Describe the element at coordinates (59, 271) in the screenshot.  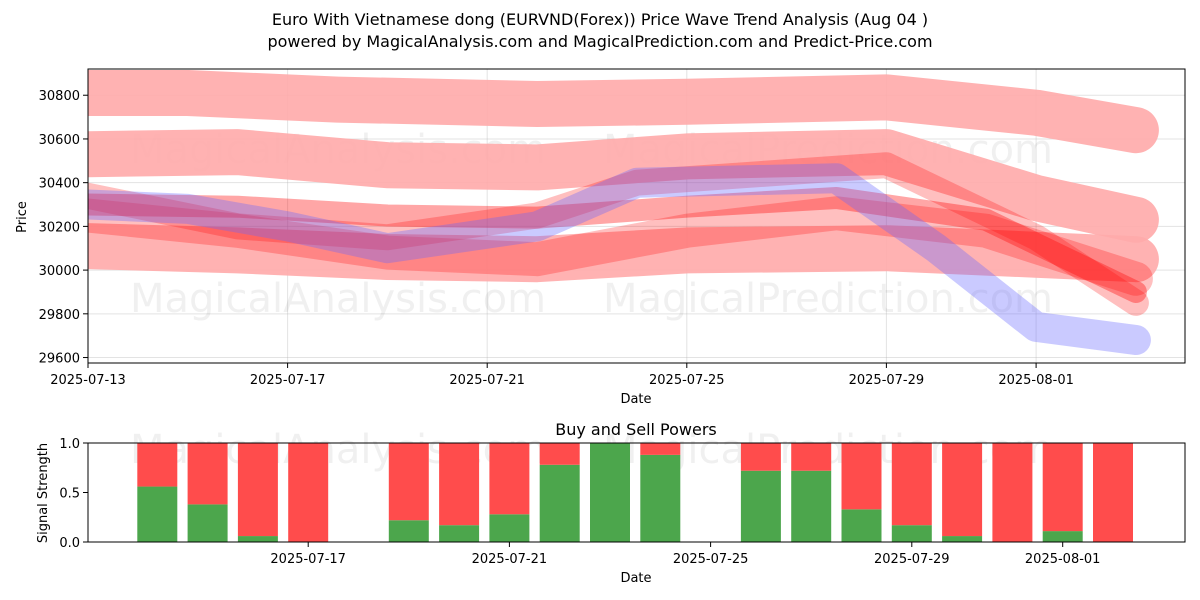
I see `y-tick-label: 30000` at that location.